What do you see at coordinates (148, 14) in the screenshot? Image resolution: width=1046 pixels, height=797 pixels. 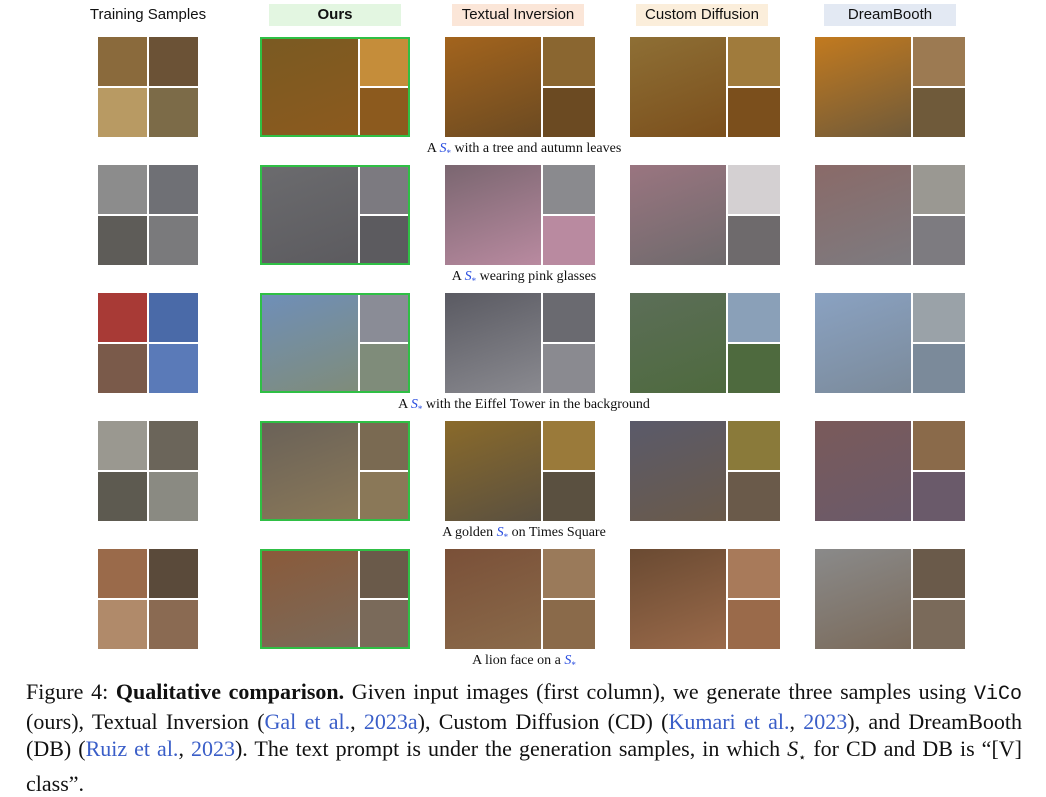 I see `header-training: Training Samples` at bounding box center [148, 14].